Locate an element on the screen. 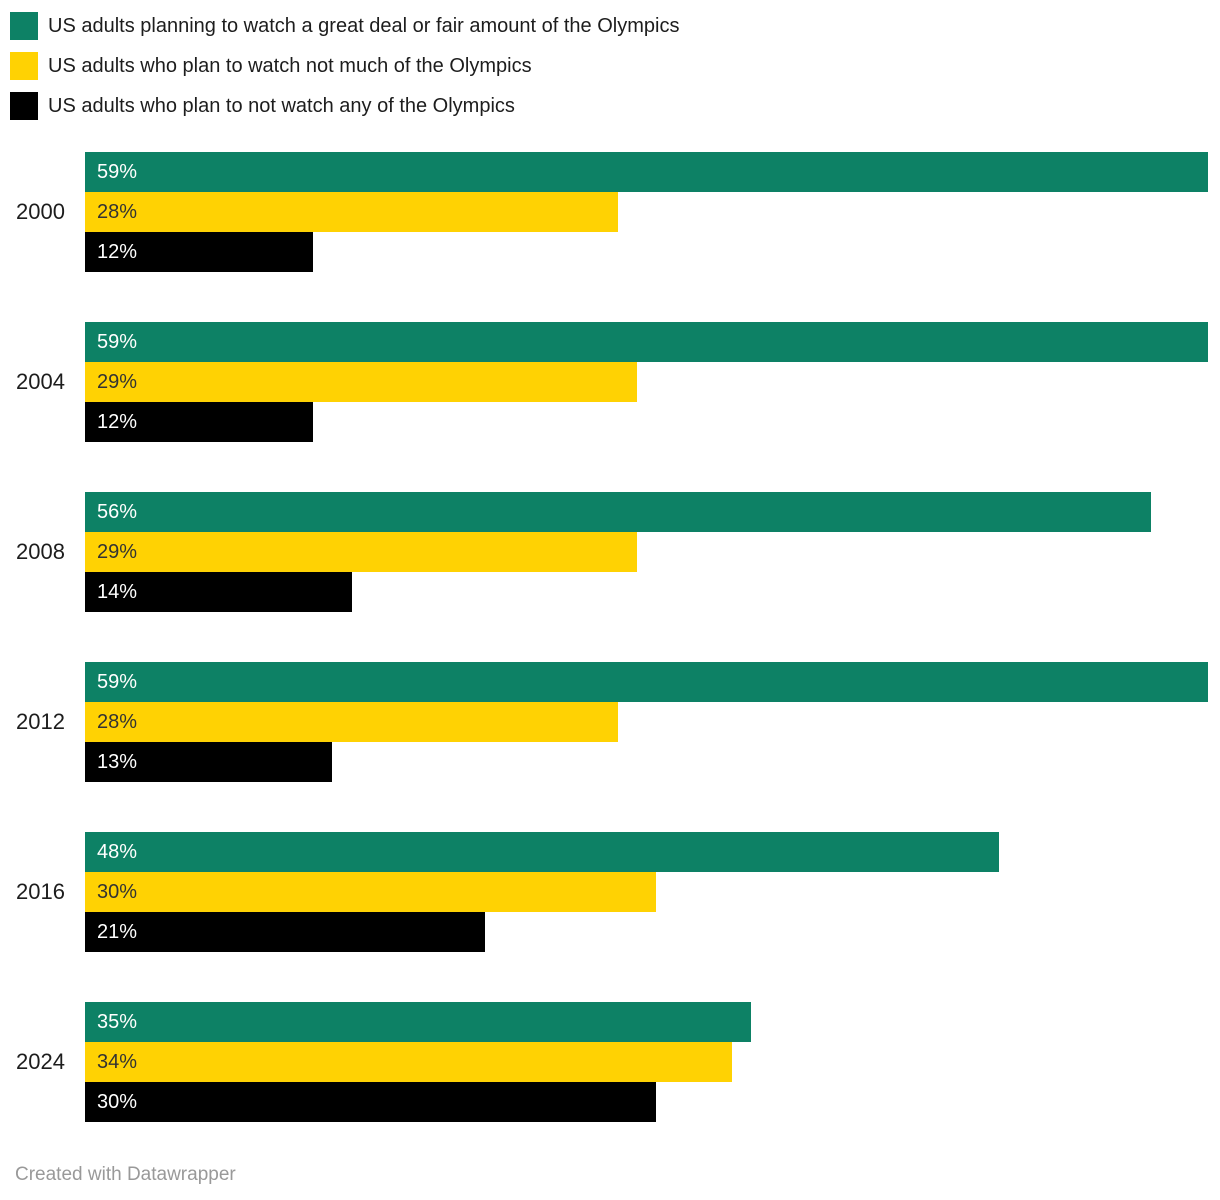  bar-value-label: 14% is located at coordinates (117, 591).